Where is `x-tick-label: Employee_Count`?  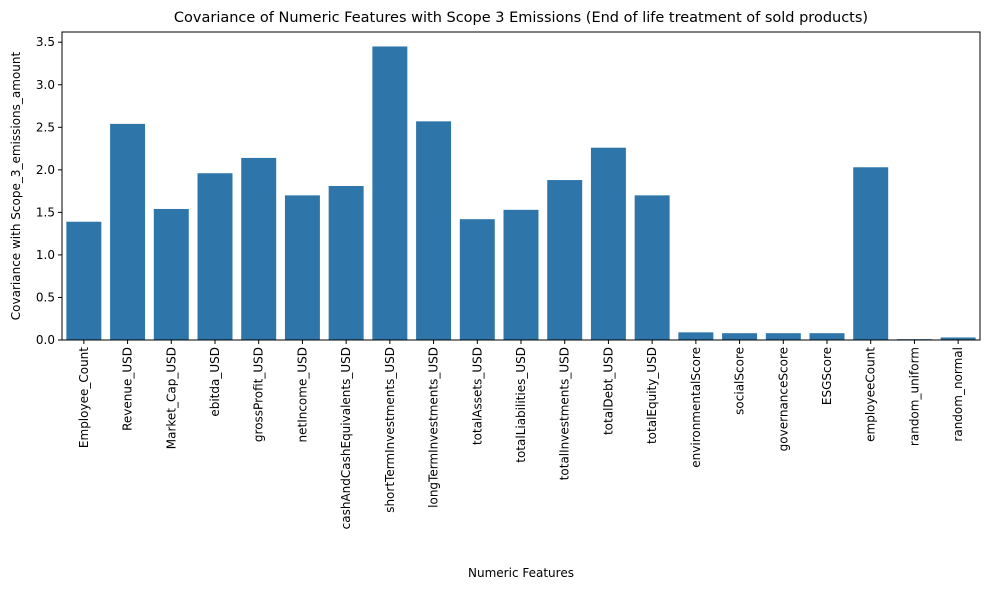 x-tick-label: Employee_Count is located at coordinates (84, 397).